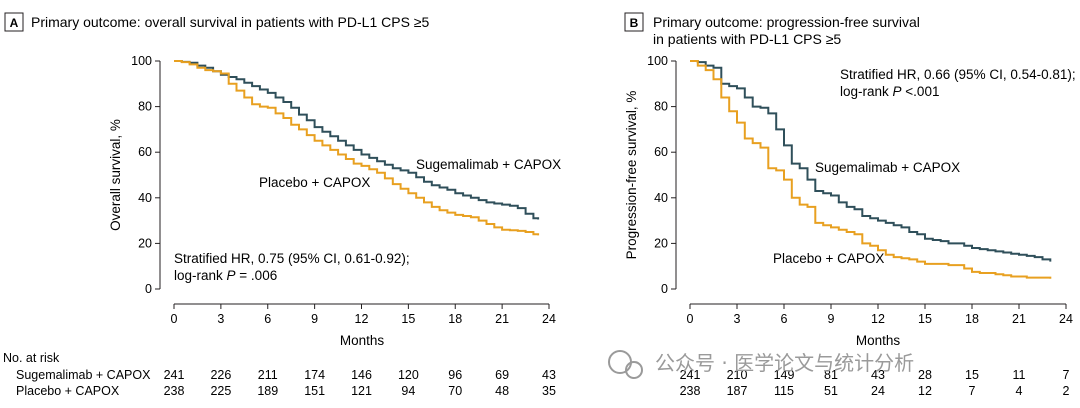 The width and height of the screenshot is (1080, 408). What do you see at coordinates (408, 319) in the screenshot?
I see `panel-a-x-tick-label: 15` at bounding box center [408, 319].